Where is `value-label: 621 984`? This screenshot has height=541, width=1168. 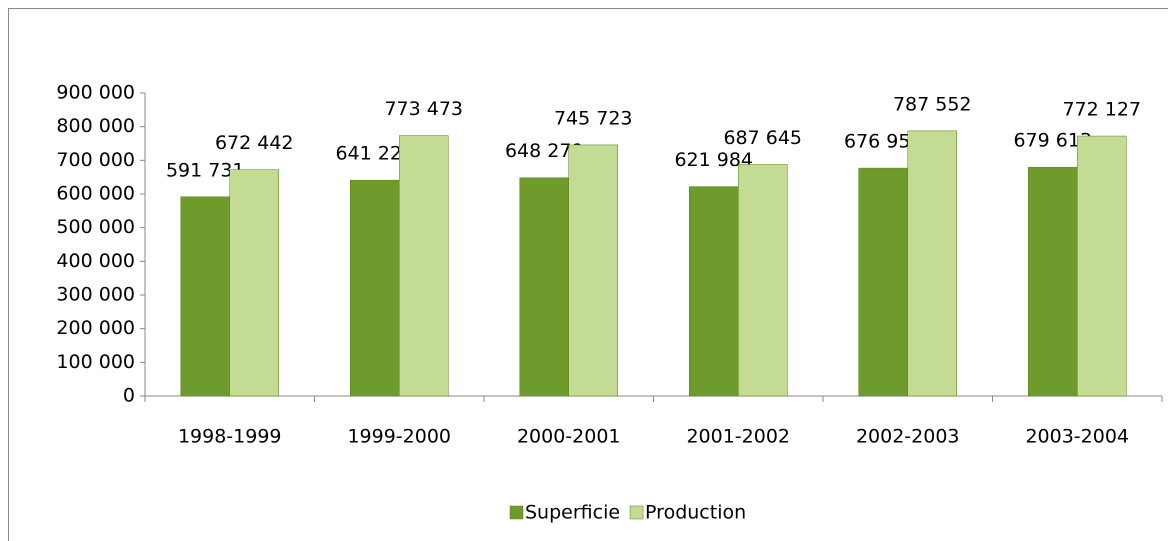
value-label: 621 984 is located at coordinates (713, 160).